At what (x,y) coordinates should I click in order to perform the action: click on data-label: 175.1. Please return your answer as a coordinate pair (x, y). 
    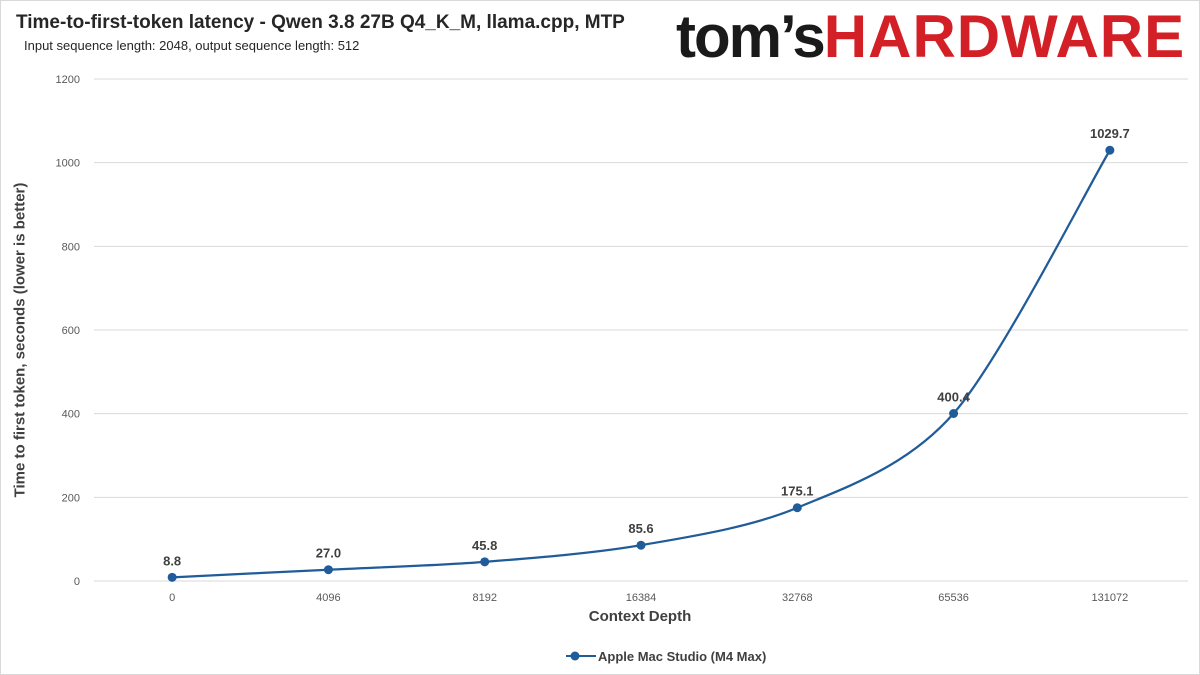
    Looking at the image, I should click on (797, 491).